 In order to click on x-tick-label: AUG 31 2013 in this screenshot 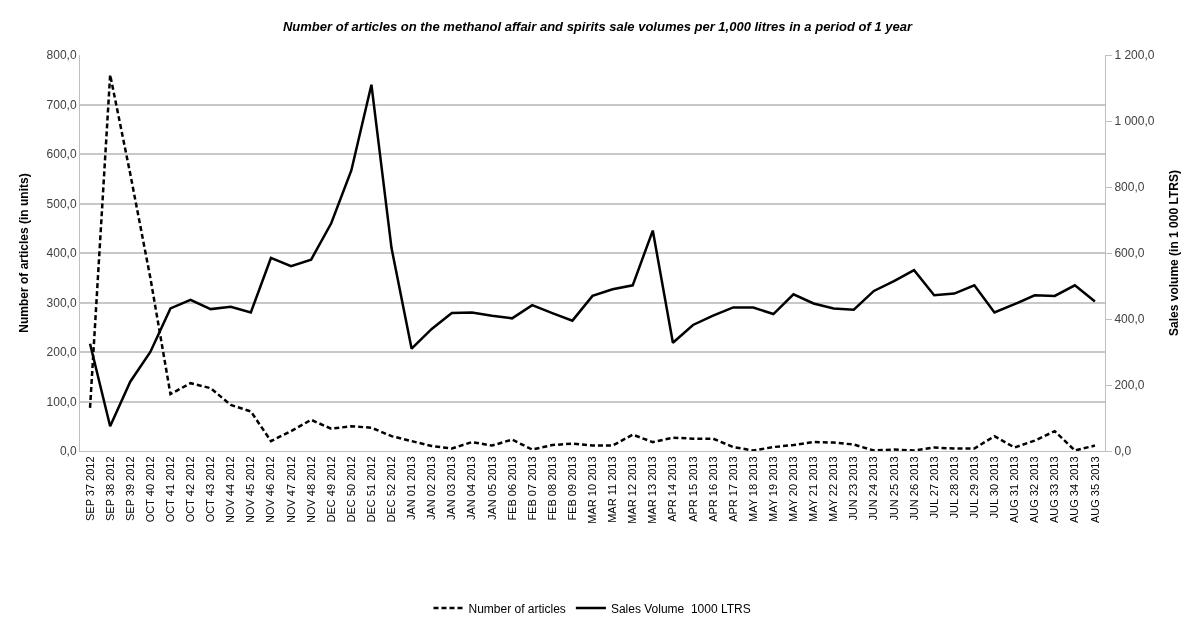, I will do `click(1014, 490)`.